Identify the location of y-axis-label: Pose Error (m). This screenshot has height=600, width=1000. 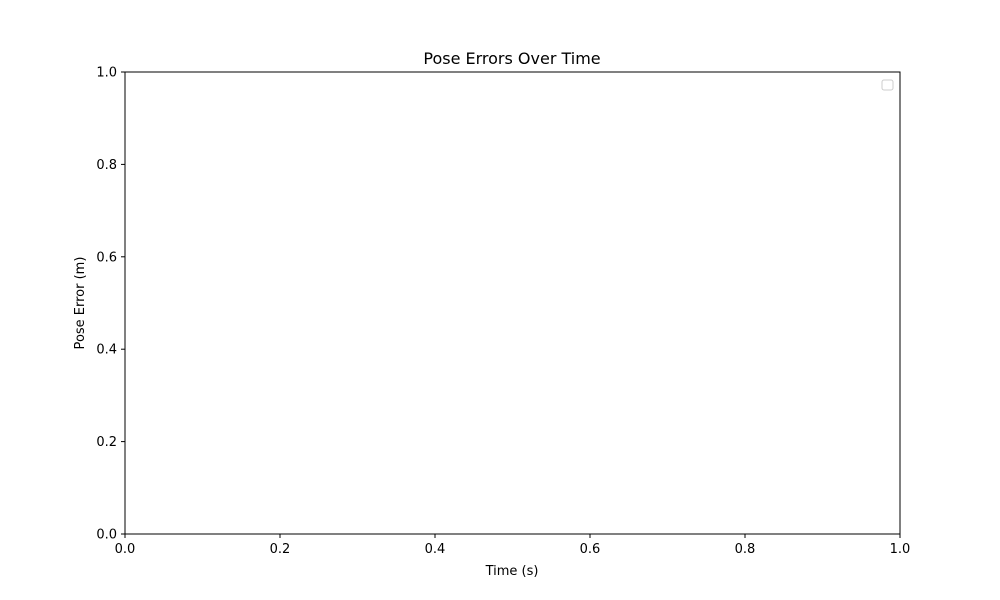
(80, 303).